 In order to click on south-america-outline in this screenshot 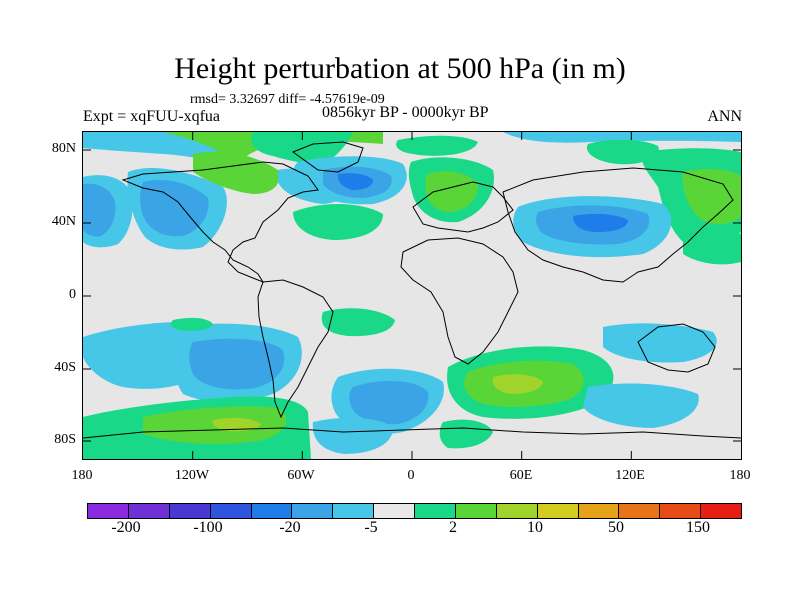, I will do `click(295, 349)`.